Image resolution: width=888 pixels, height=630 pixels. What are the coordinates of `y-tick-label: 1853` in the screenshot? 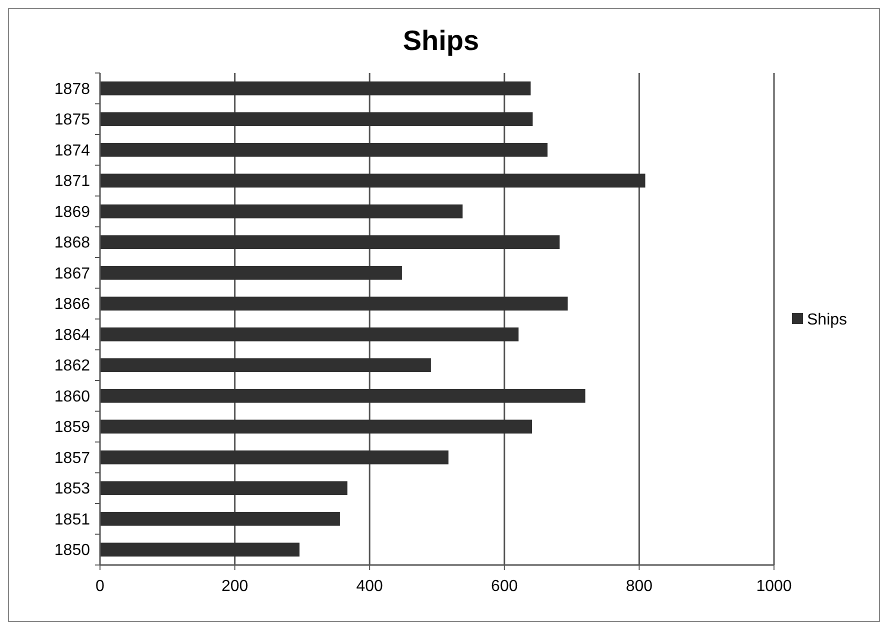 It's located at (72, 489).